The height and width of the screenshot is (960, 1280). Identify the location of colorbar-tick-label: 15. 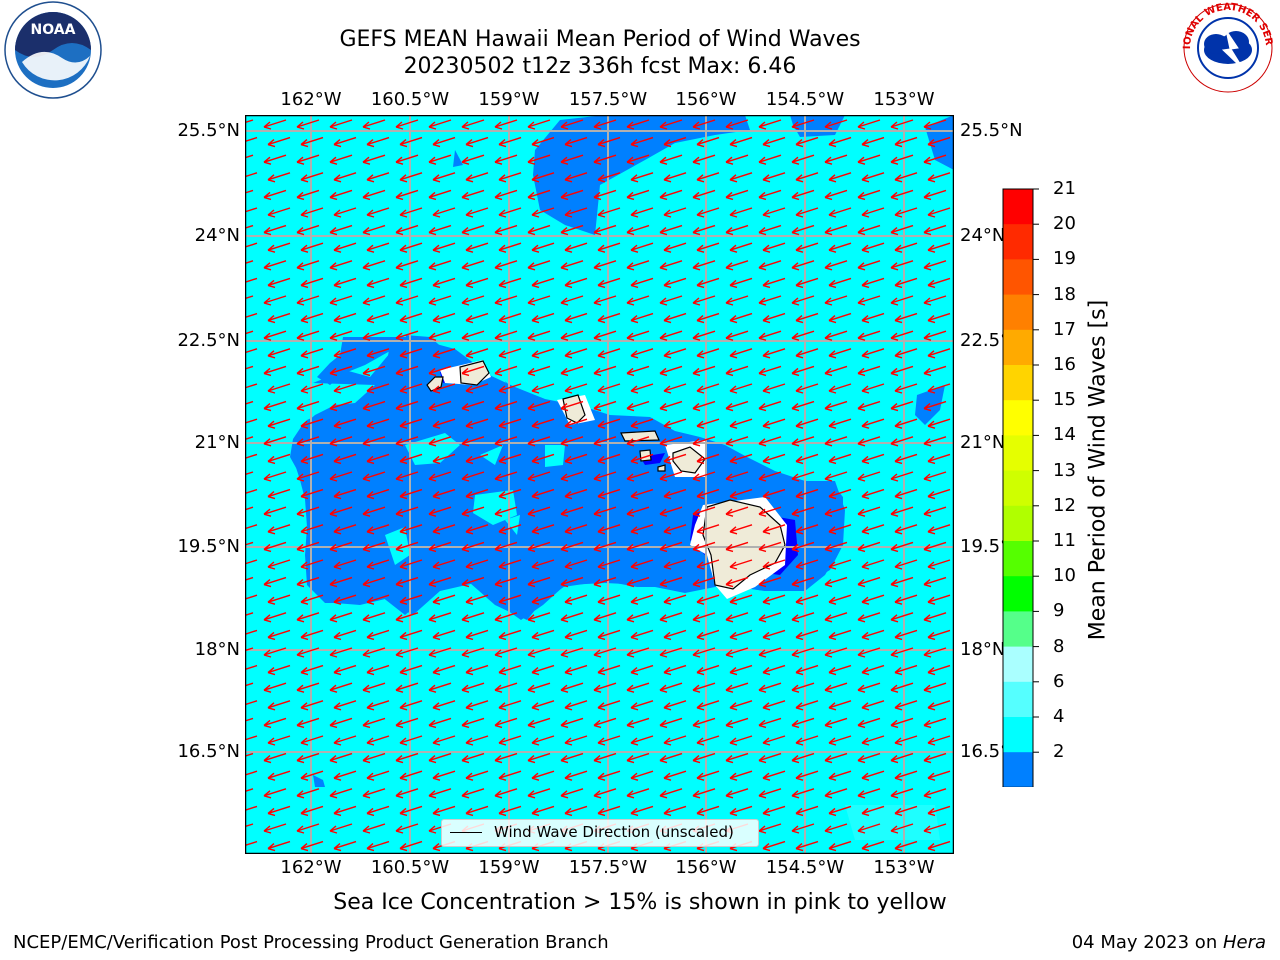
(1064, 400).